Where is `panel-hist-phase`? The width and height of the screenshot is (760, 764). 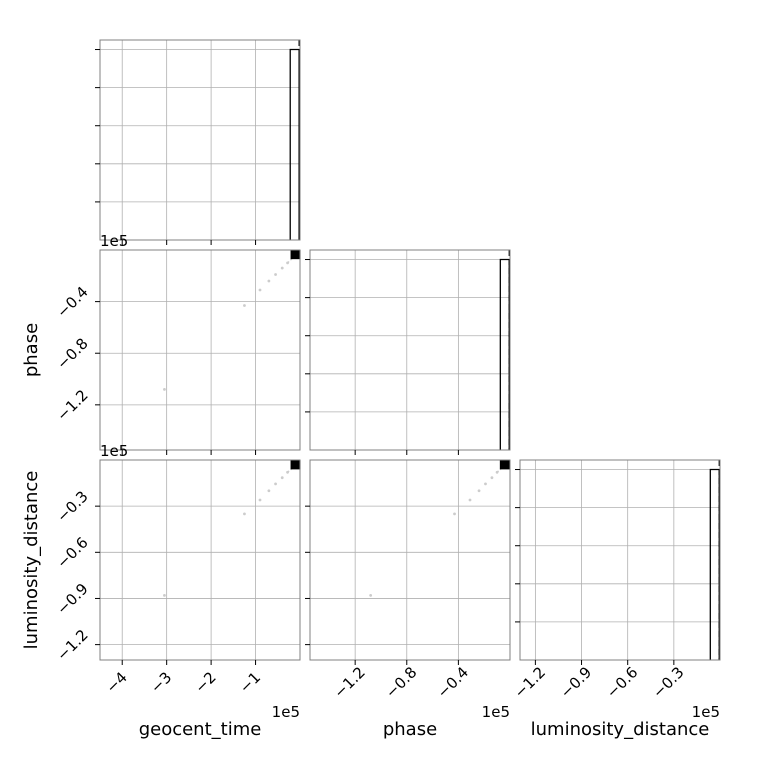
panel-hist-phase is located at coordinates (408, 352).